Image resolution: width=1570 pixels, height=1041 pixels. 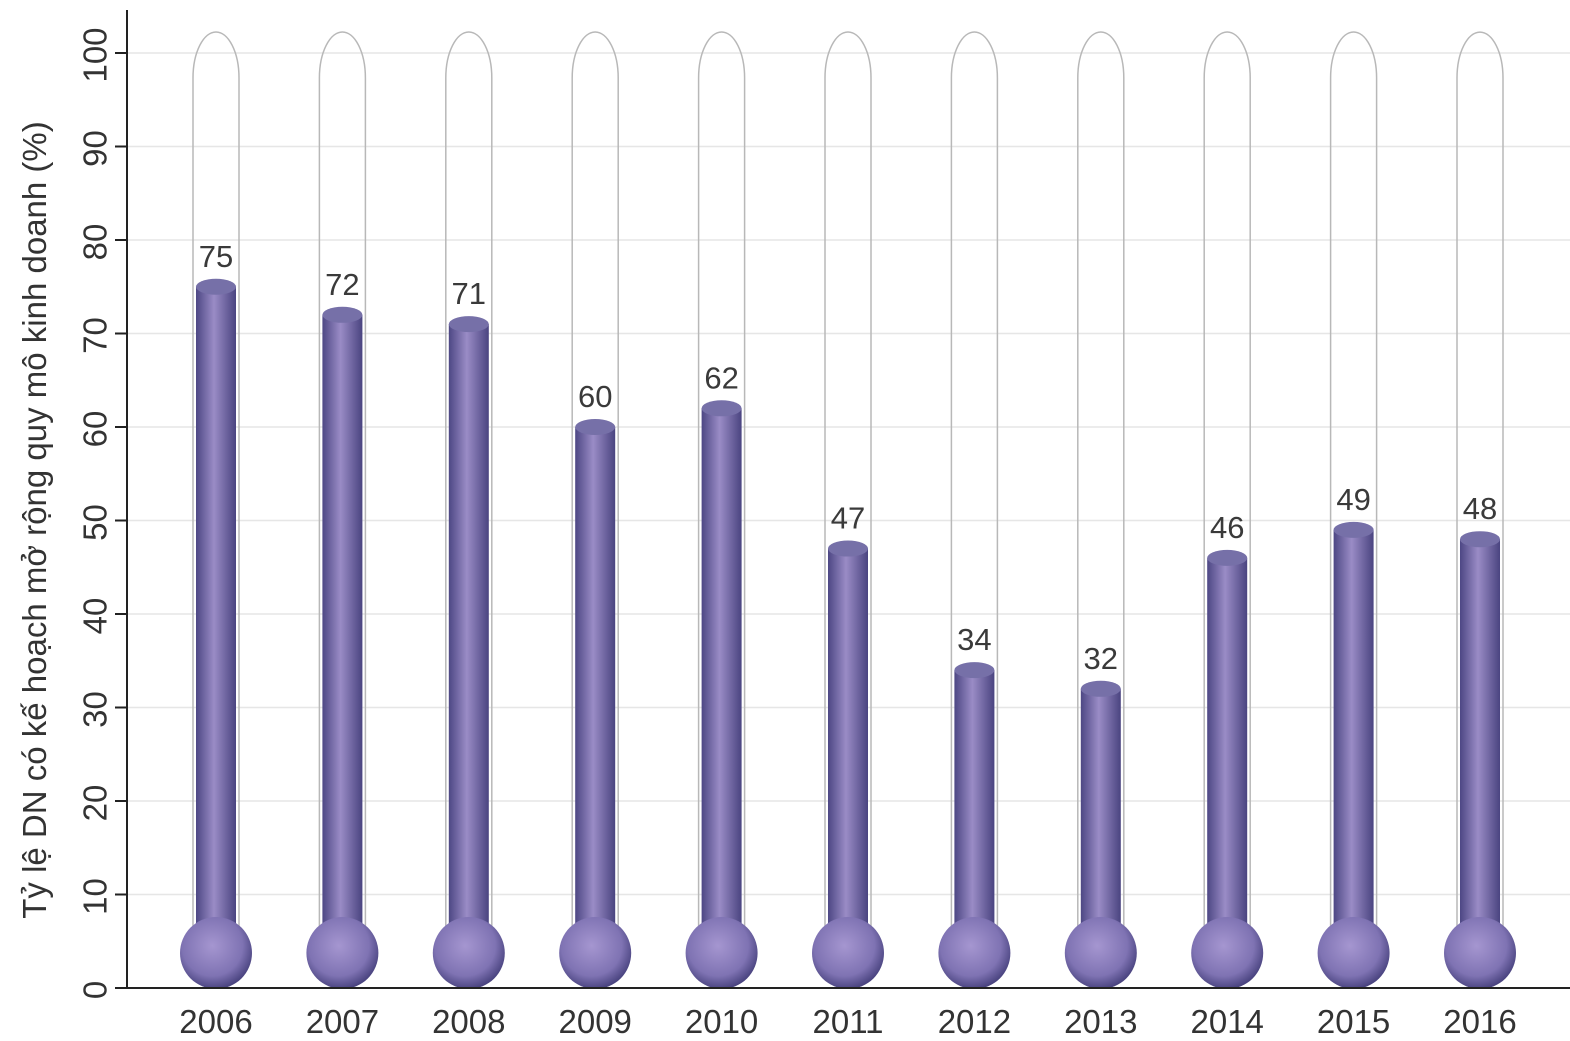 What do you see at coordinates (342, 284) in the screenshot?
I see `data-label: 72` at bounding box center [342, 284].